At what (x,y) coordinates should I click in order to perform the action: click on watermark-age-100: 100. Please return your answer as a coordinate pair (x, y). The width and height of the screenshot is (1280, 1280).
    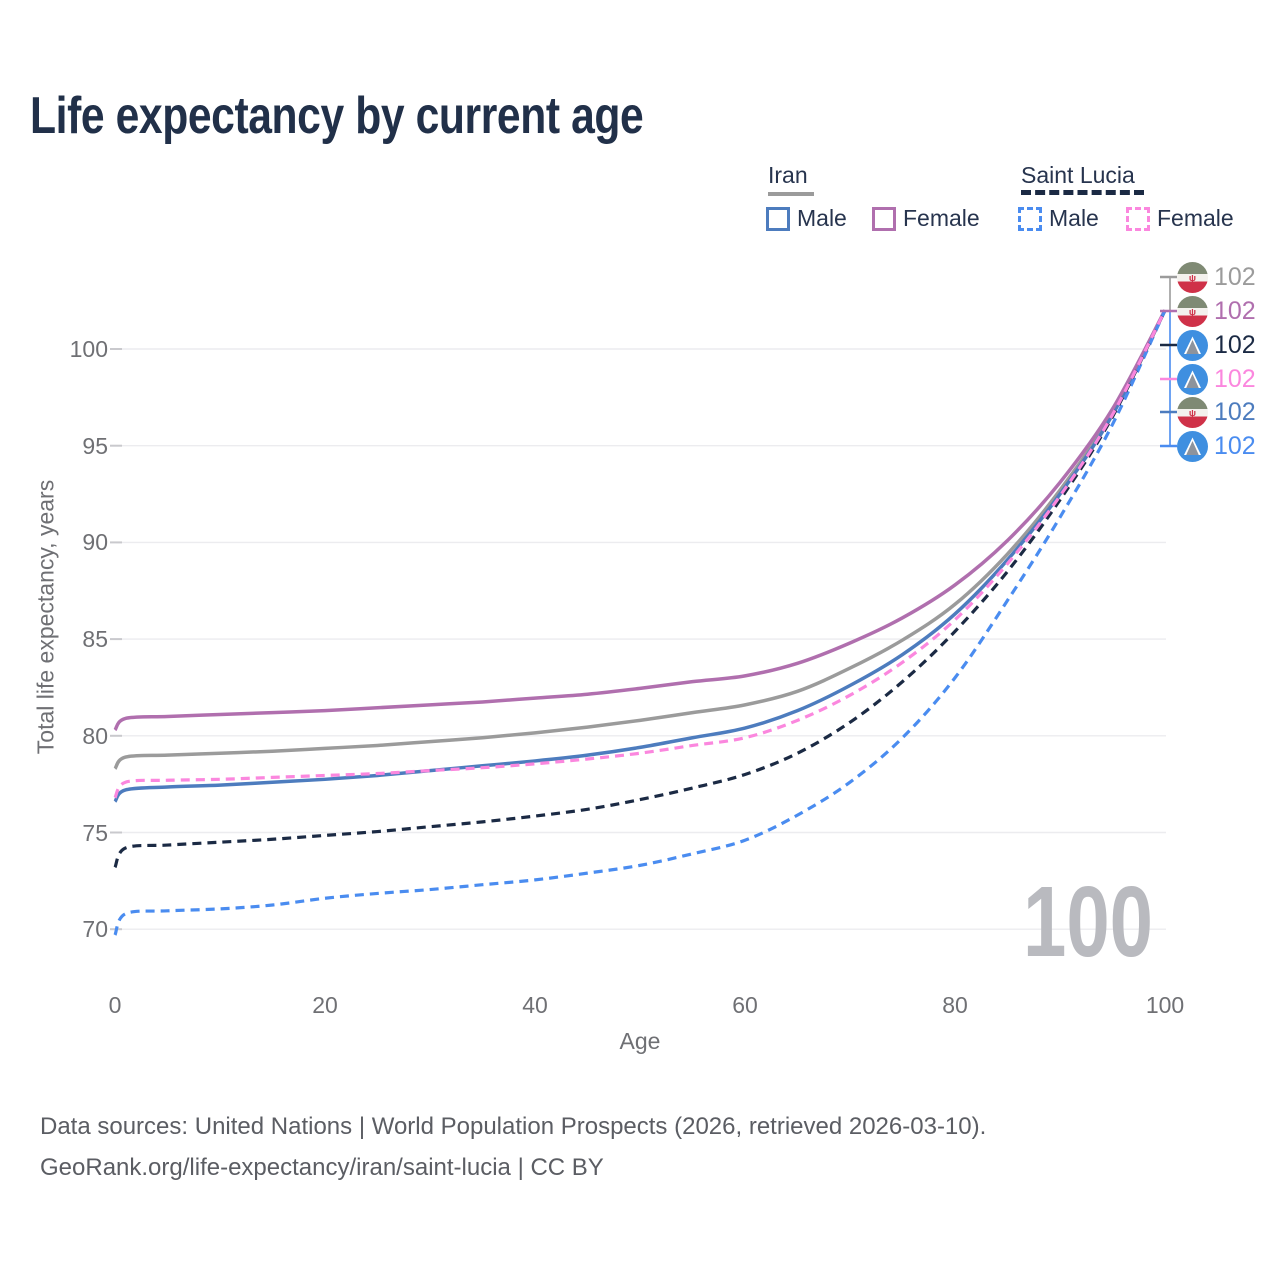
    Looking at the image, I should click on (1088, 922).